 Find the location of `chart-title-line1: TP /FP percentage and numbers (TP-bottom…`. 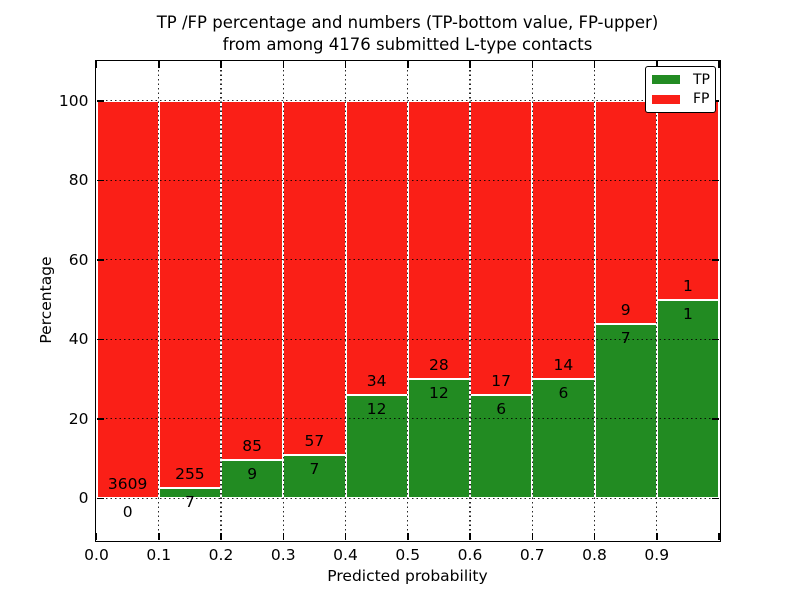

chart-title-line1: TP /FP percentage and numbers (TP-bottom… is located at coordinates (407, 22).